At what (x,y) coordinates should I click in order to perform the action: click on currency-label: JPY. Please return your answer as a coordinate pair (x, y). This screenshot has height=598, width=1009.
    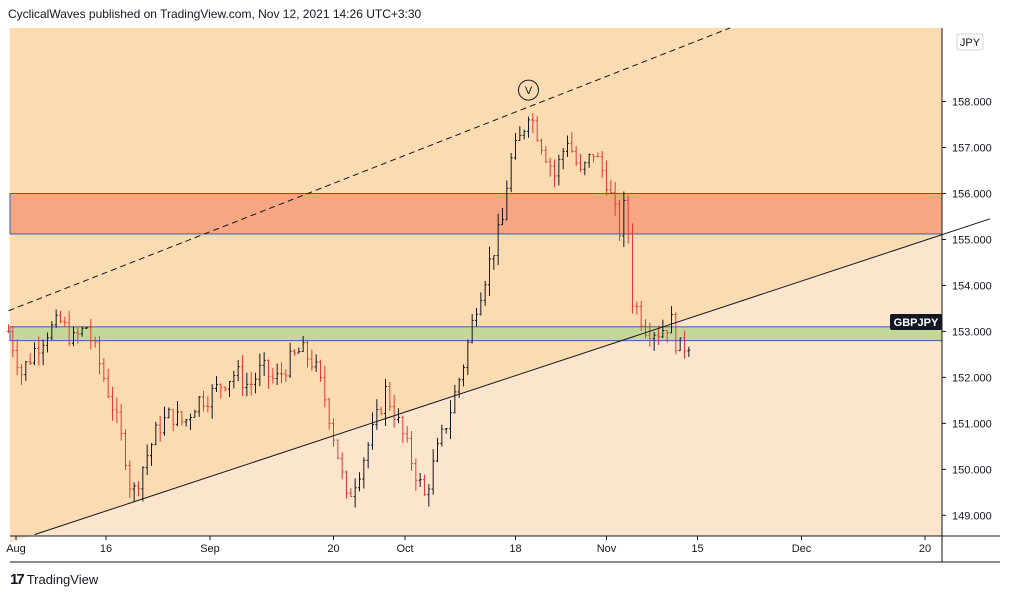
    Looking at the image, I should click on (970, 43).